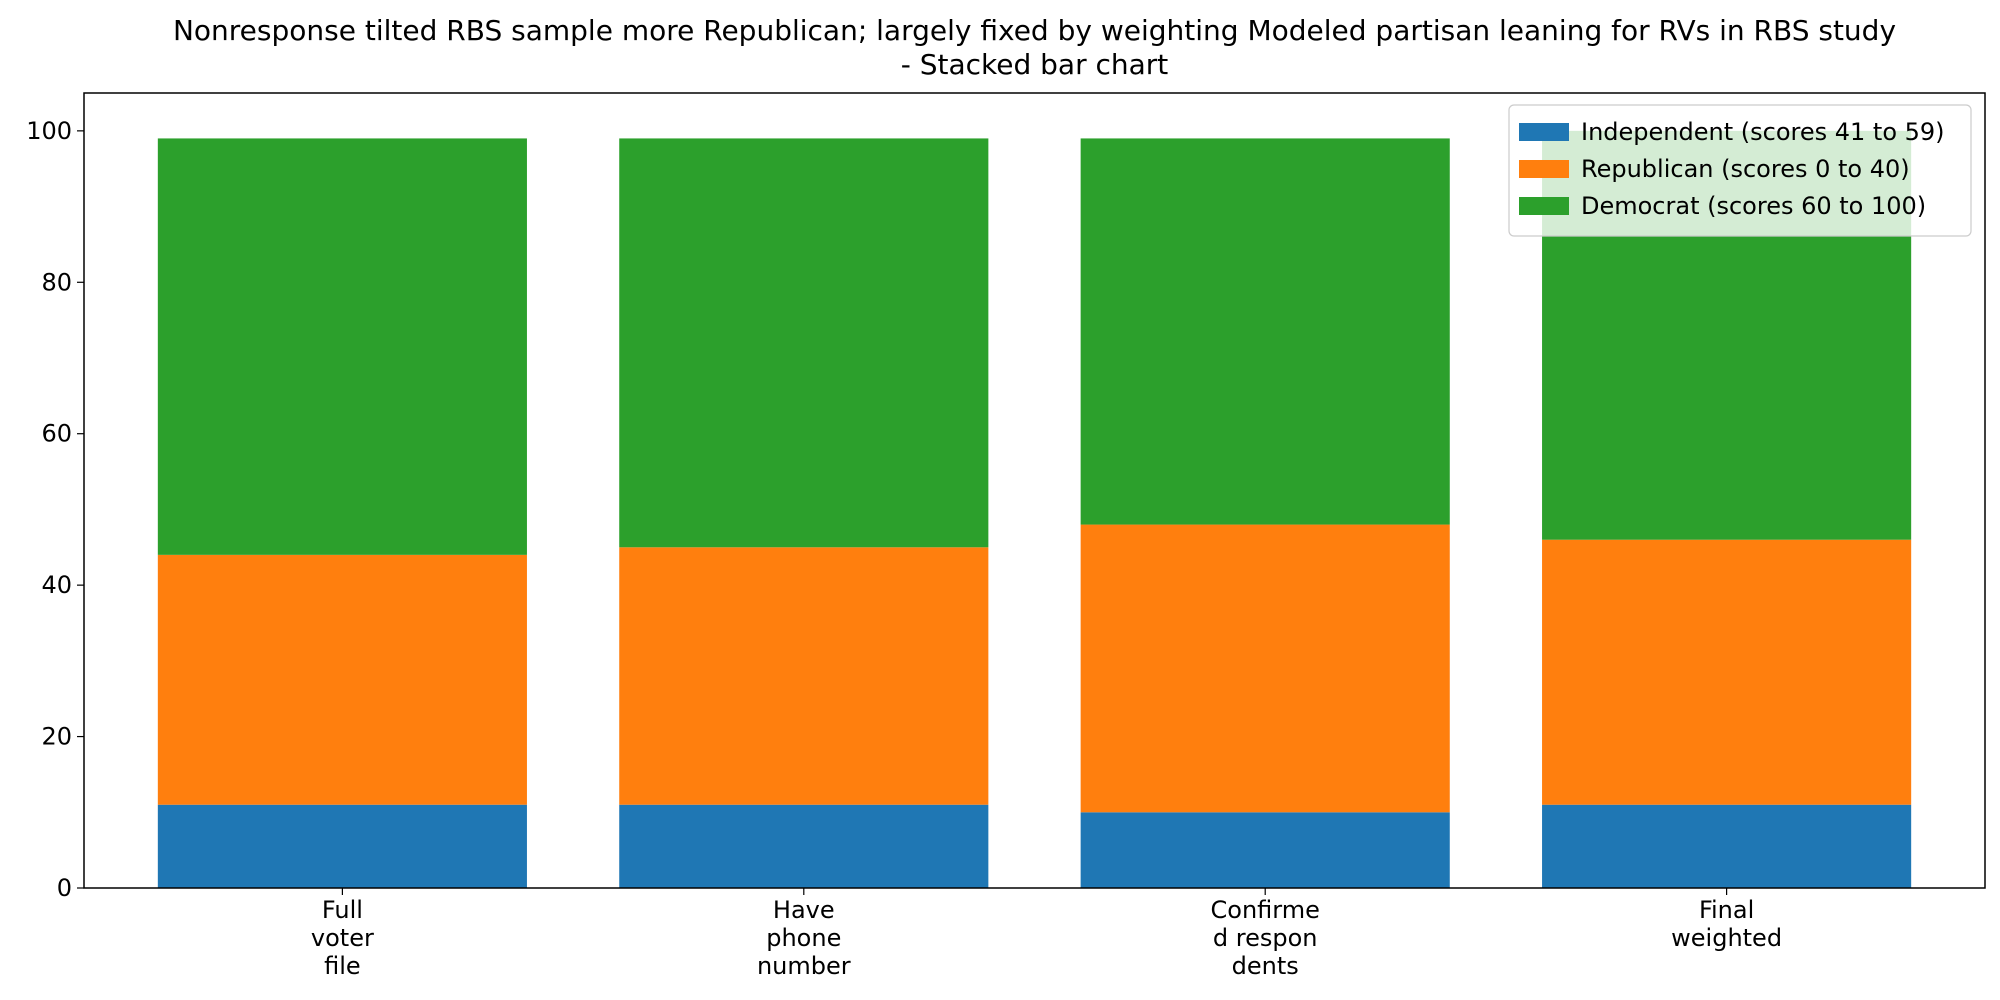 This screenshot has width=2000, height=1000. What do you see at coordinates (55, 509) in the screenshot?
I see `y-axis: 0 20 40 60 80 100` at bounding box center [55, 509].